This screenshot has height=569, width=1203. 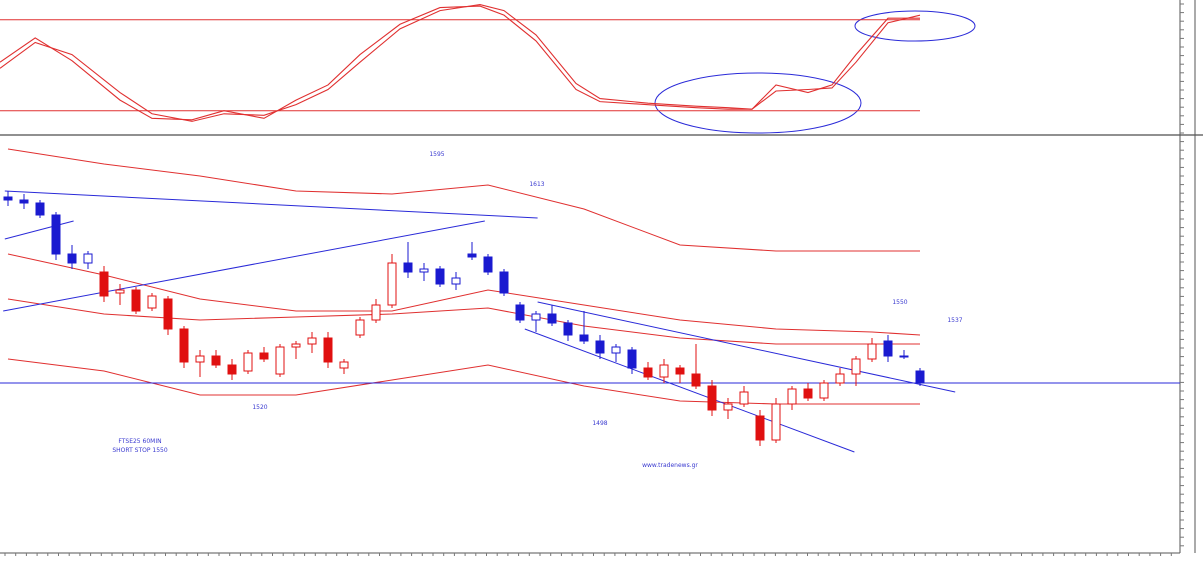 I want to click on annotation: SHORT STOP 1550, so click(x=140, y=450).